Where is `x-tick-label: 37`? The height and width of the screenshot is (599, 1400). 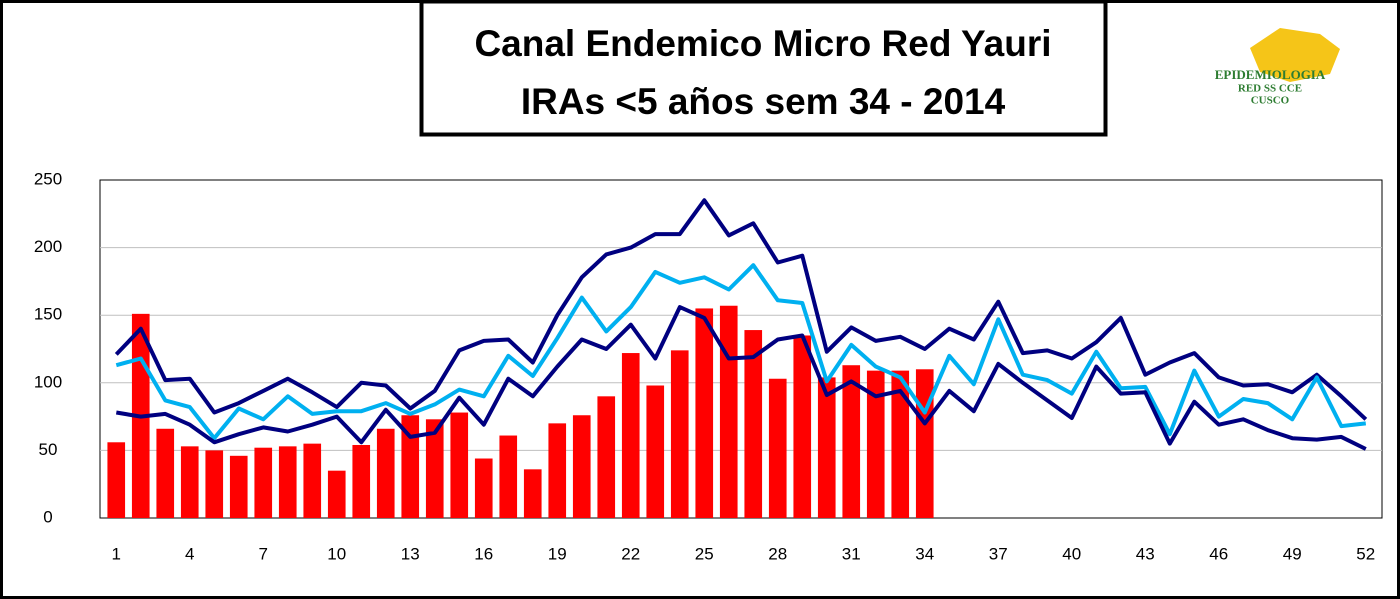
x-tick-label: 37 is located at coordinates (998, 553).